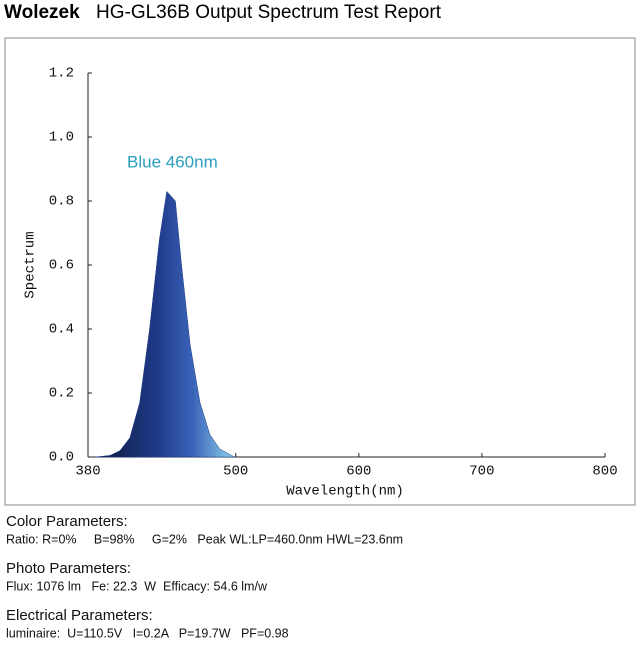 This screenshot has height=647, width=640. What do you see at coordinates (31, 264) in the screenshot?
I see `y-axis-label: Spectrum` at bounding box center [31, 264].